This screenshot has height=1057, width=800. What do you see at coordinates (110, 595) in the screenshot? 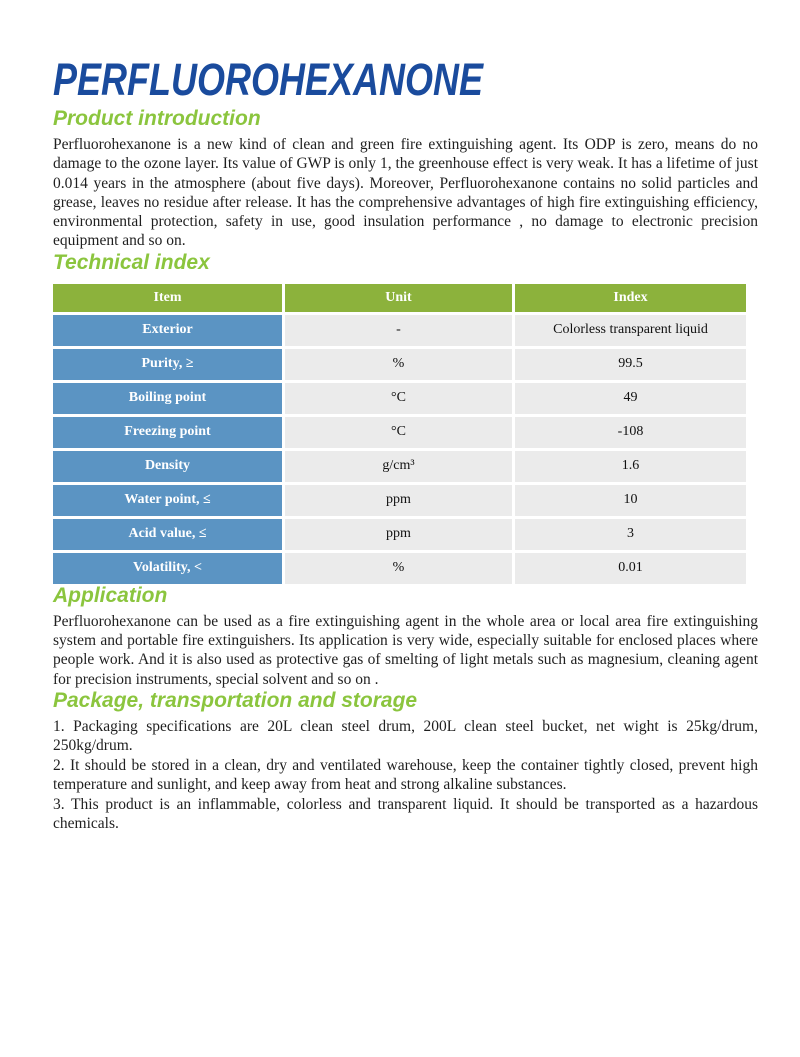
I see `application-heading: Application` at bounding box center [110, 595].